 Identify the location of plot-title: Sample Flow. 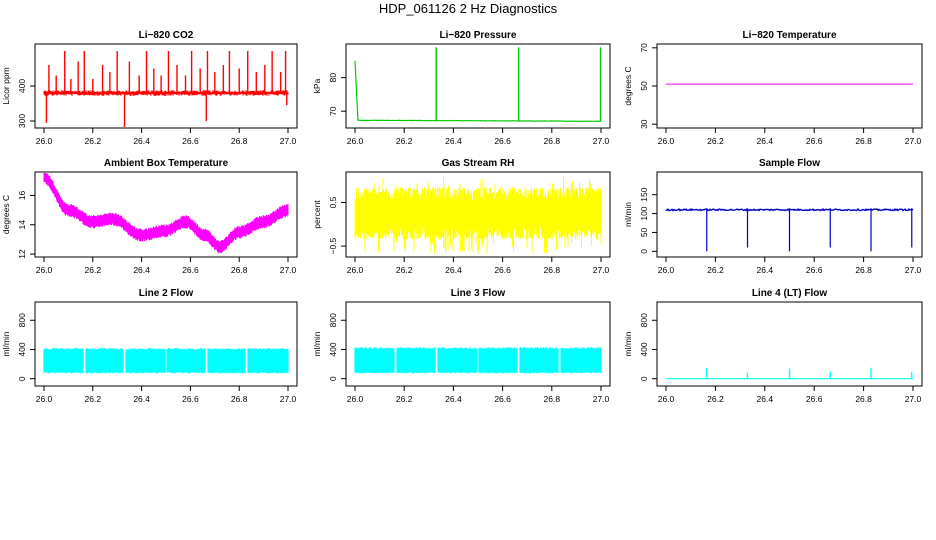
(789, 163).